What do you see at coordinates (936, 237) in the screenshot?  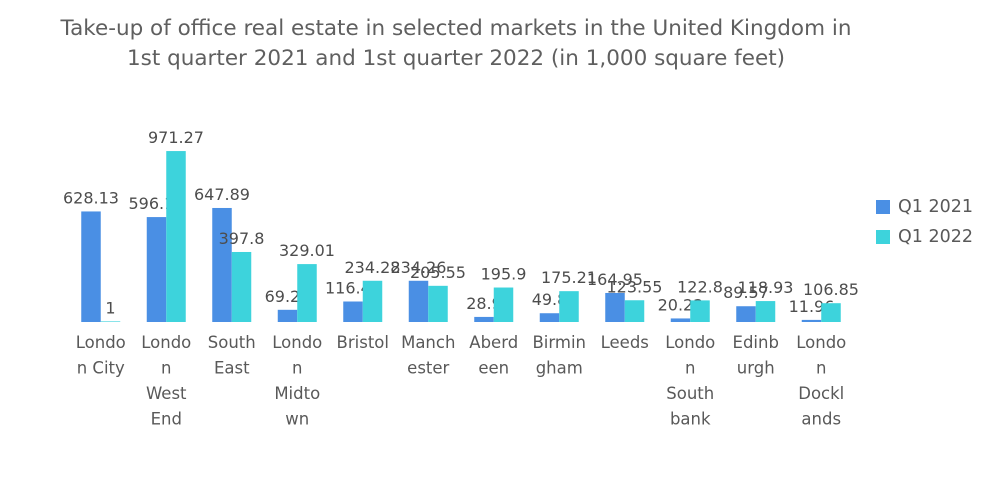 I see `legend-label-q1-2022: Q1 2022` at bounding box center [936, 237].